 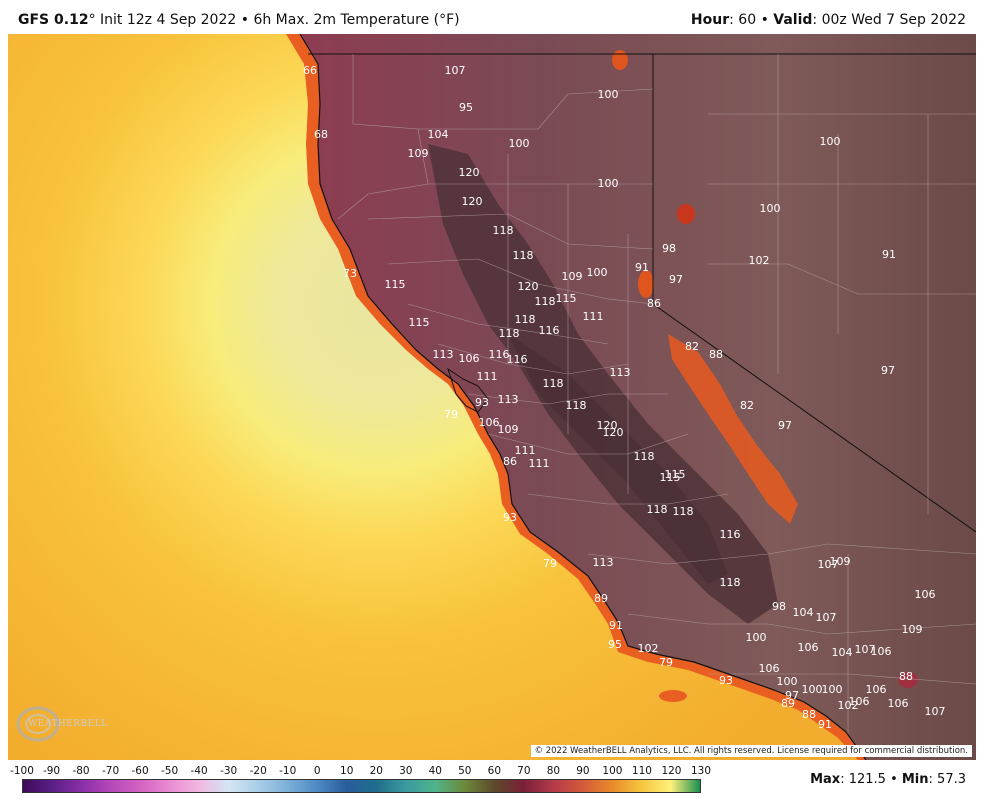 I want to click on colorbar-tick: 60, so click(x=494, y=771).